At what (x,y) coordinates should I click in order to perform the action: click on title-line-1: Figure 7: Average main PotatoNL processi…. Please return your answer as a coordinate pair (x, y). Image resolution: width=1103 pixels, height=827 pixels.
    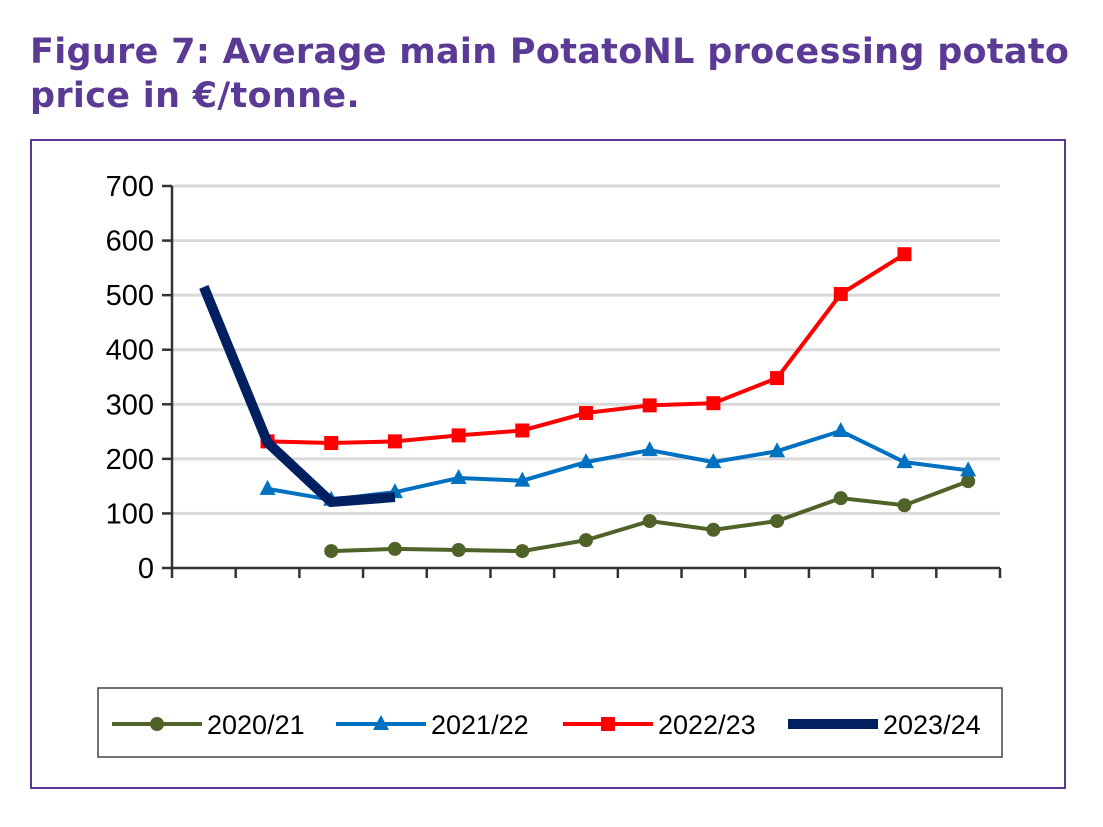
    Looking at the image, I should click on (550, 52).